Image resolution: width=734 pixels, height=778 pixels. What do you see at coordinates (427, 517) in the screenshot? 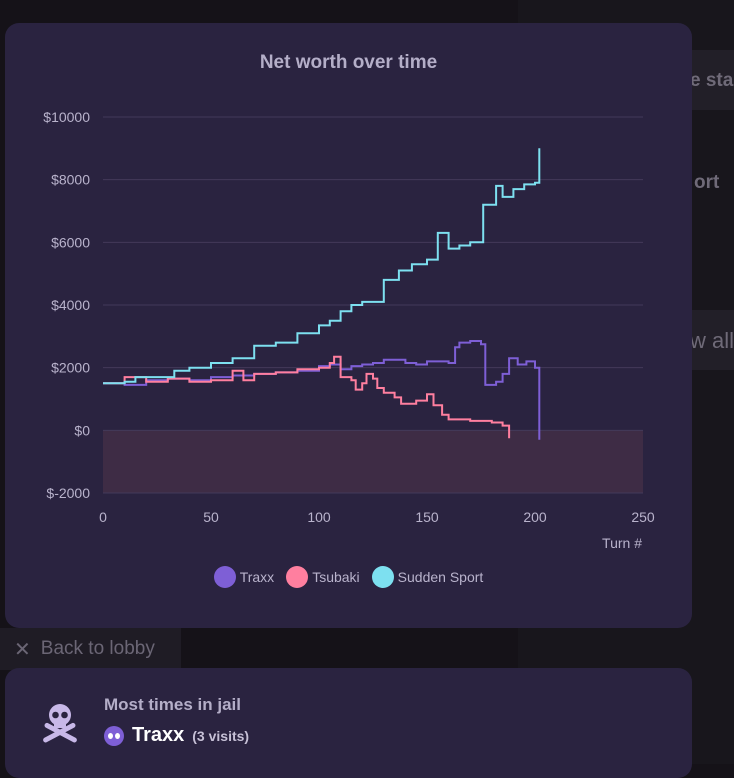
I see `x-tick-label: 150` at bounding box center [427, 517].